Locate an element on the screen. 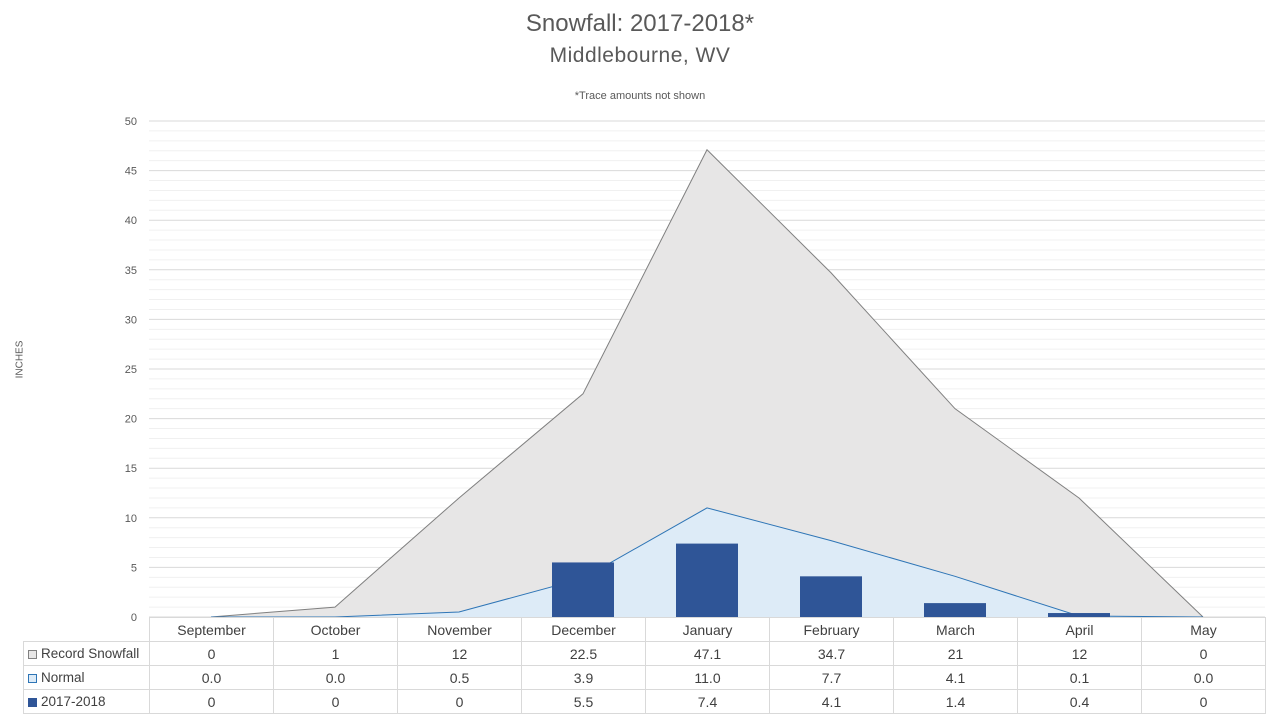 The image size is (1280, 720). data-table-corner is located at coordinates (87, 630).